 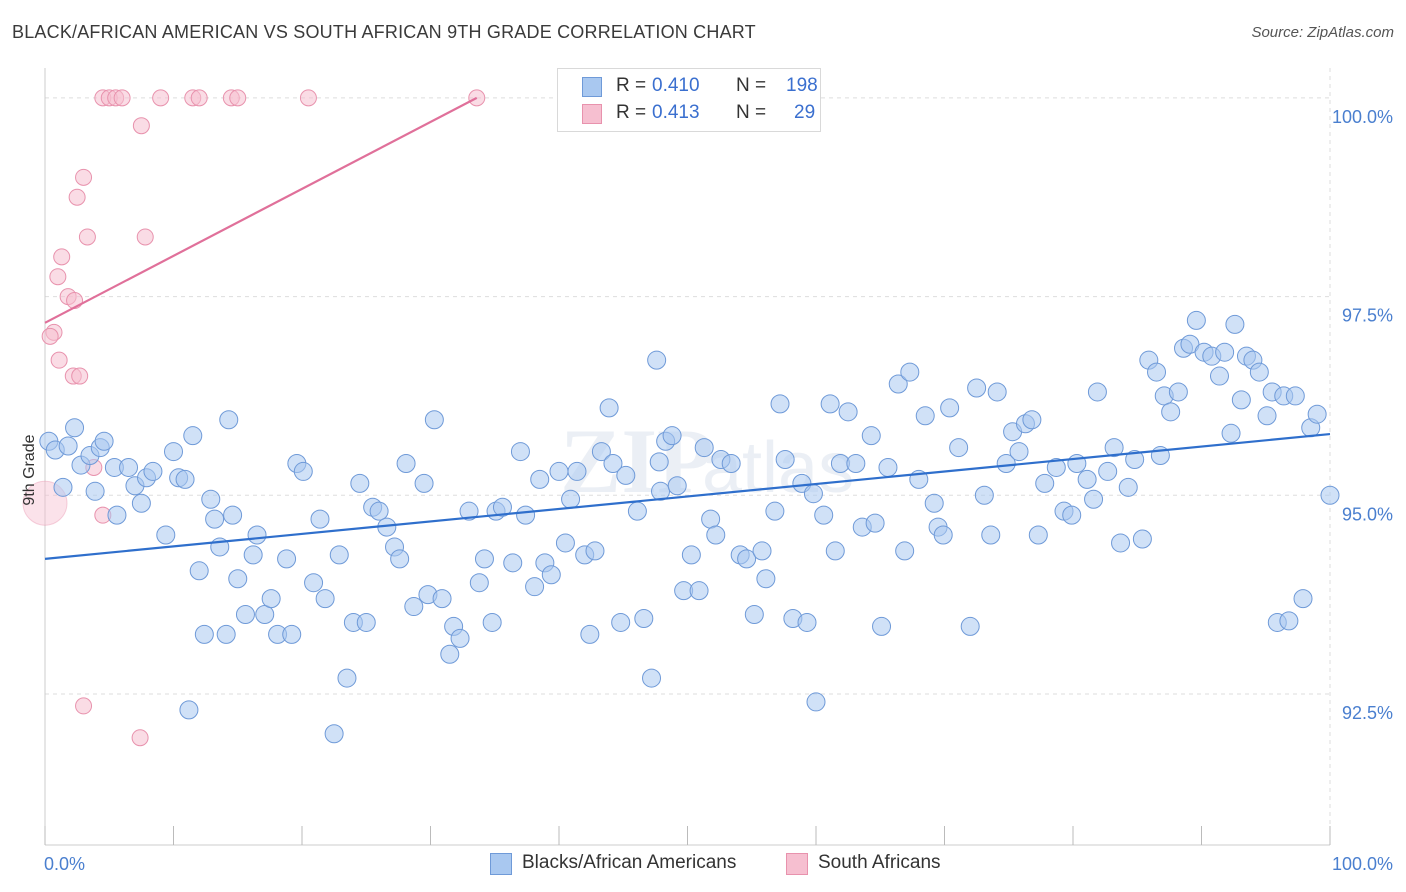 I want to click on y-tick-label: 97.5%, so click(x=1367, y=316).